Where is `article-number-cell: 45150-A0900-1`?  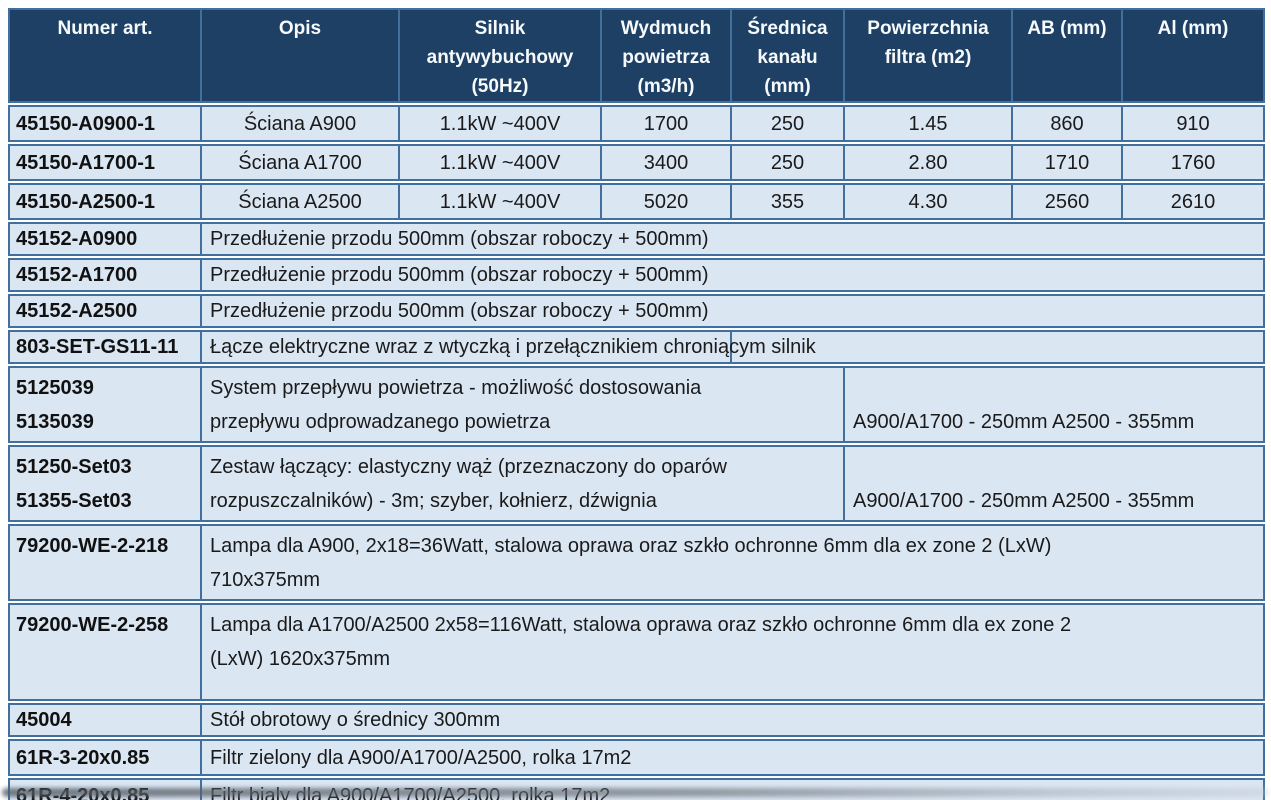 article-number-cell: 45150-A0900-1 is located at coordinates (105, 123).